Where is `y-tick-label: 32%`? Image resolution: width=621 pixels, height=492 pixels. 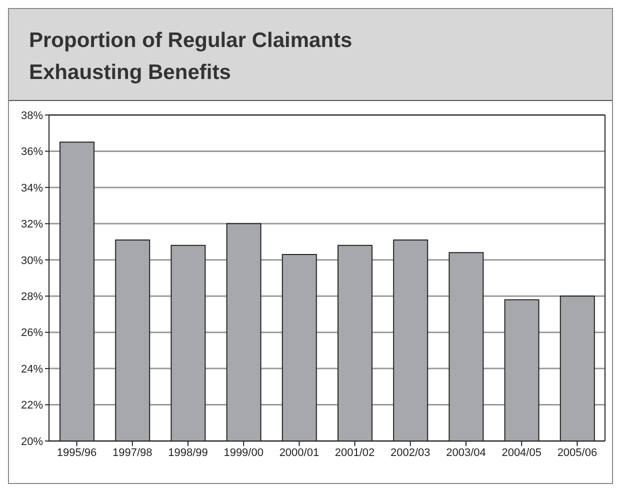
y-tick-label: 32% is located at coordinates (32, 224).